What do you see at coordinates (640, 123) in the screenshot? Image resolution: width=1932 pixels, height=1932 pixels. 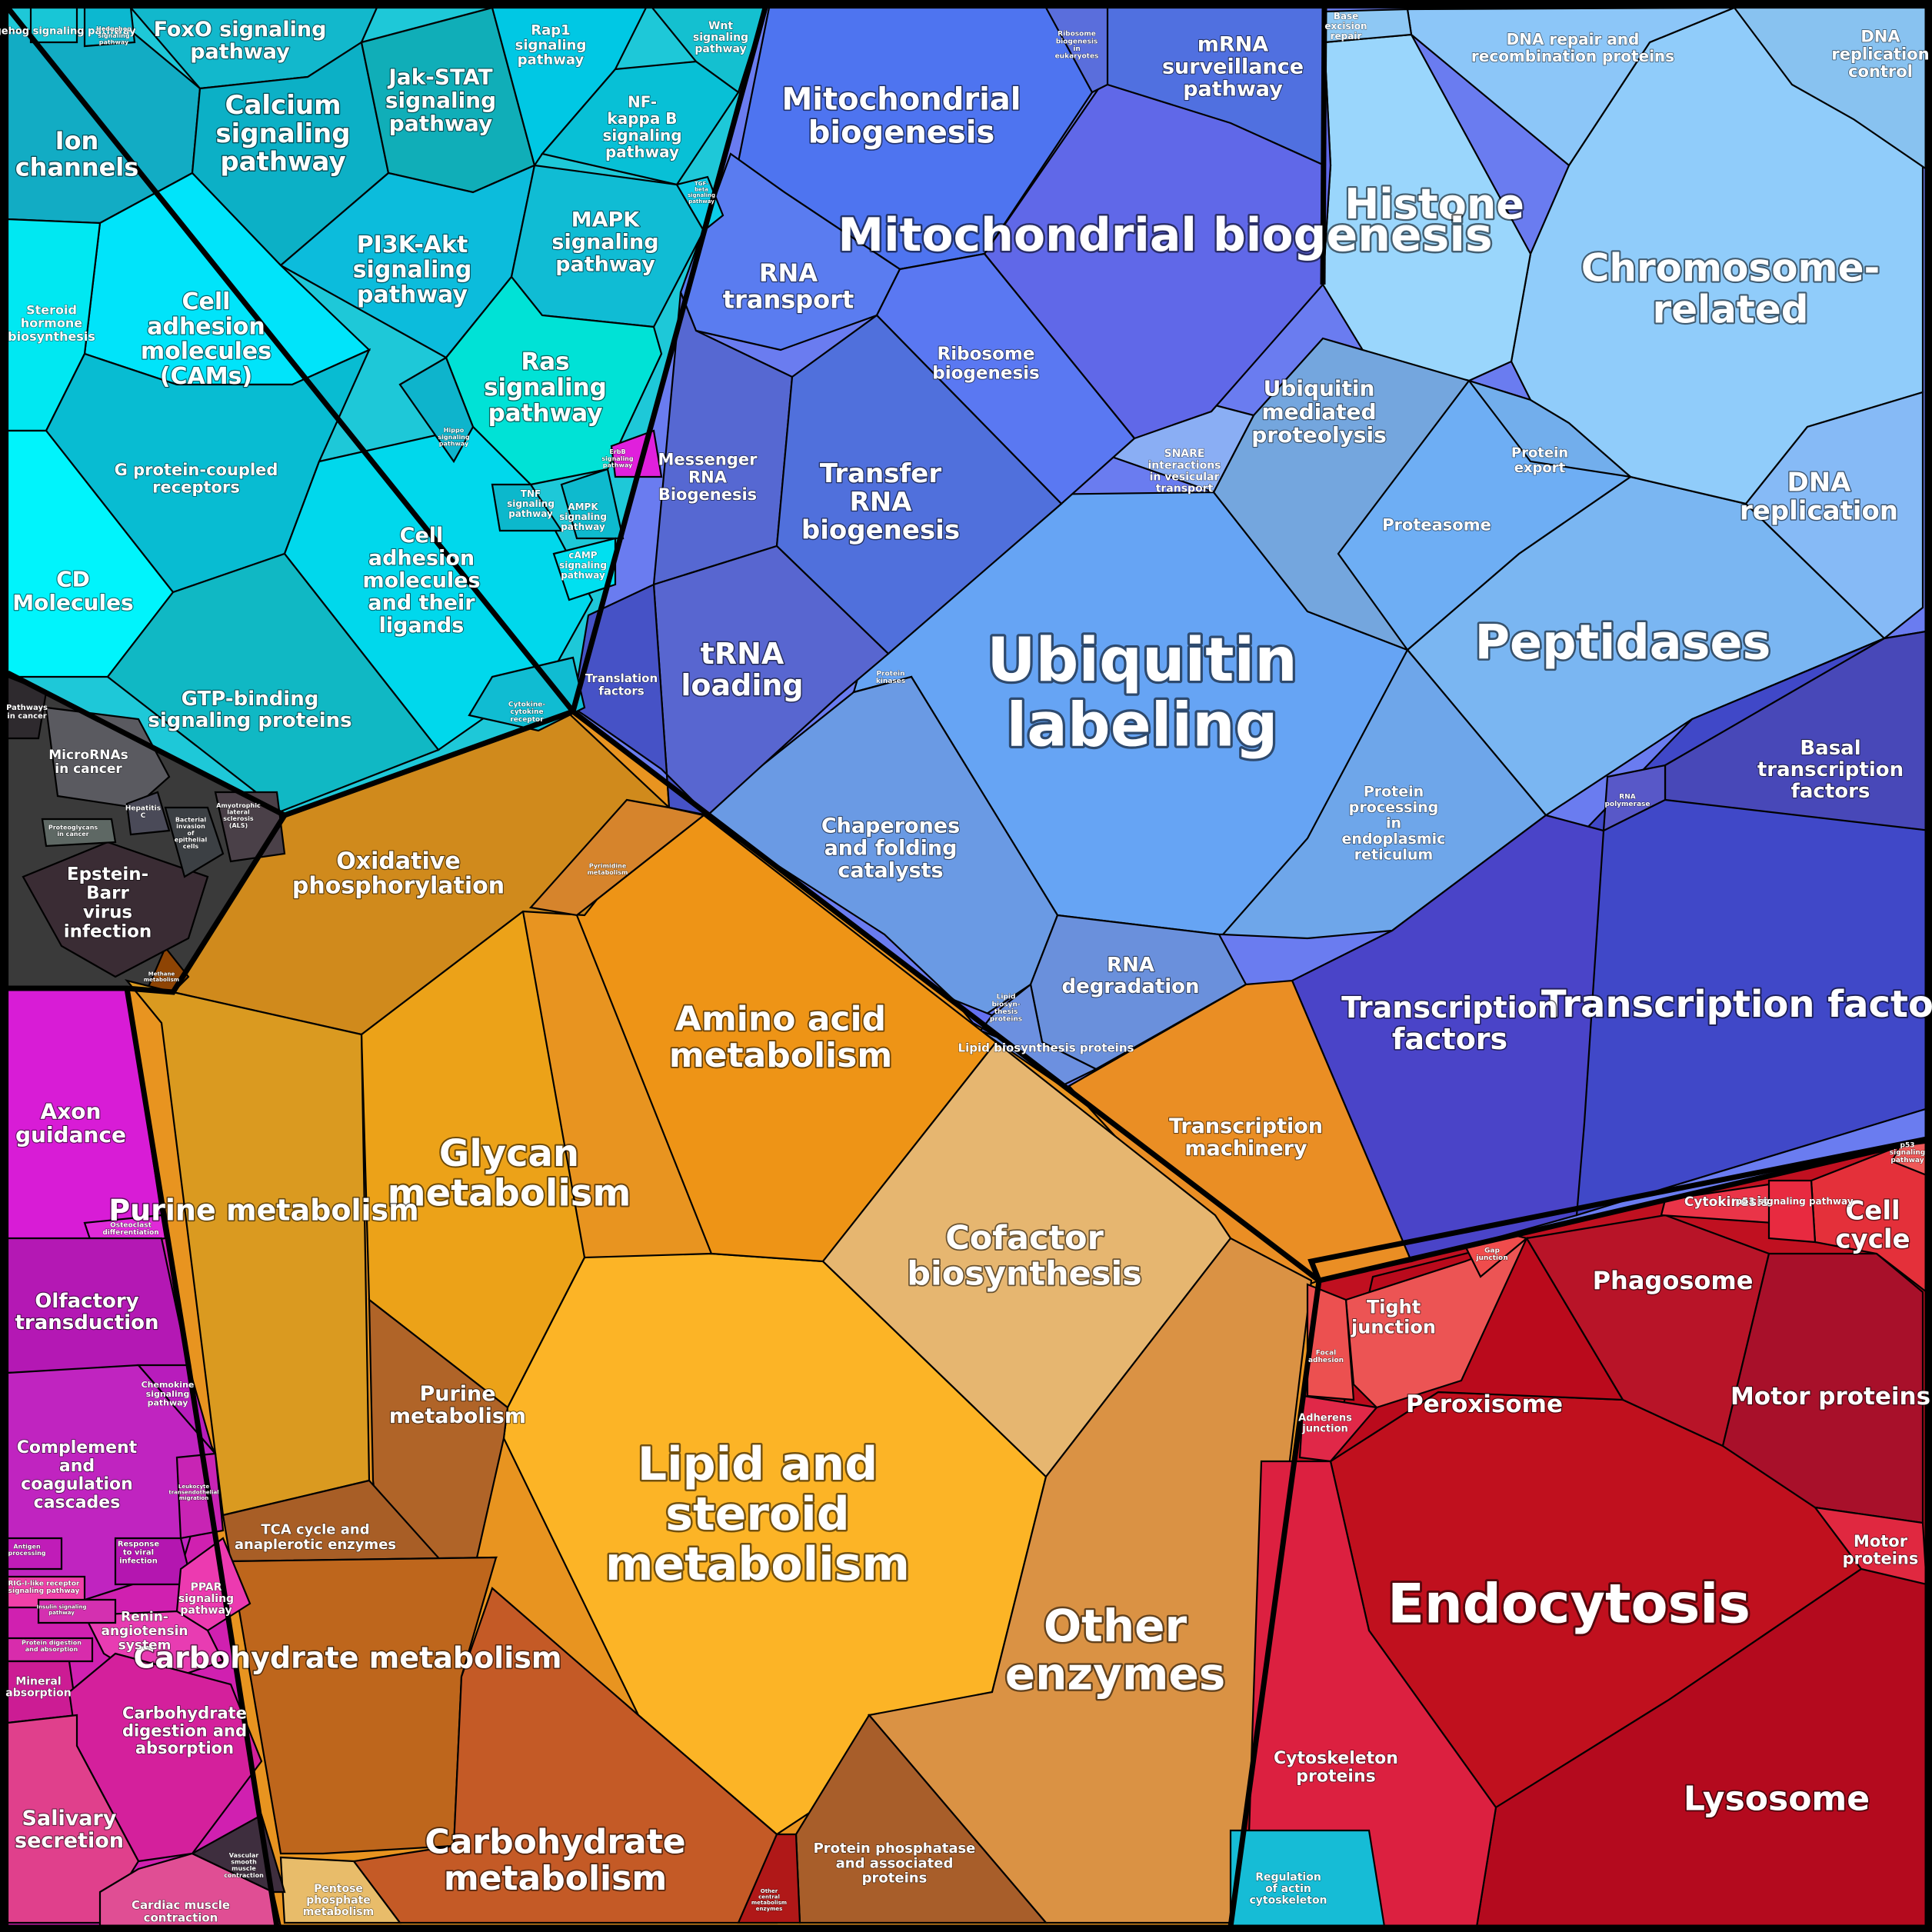 I see `cell-pi3k-akt-signaling-pathway` at bounding box center [640, 123].